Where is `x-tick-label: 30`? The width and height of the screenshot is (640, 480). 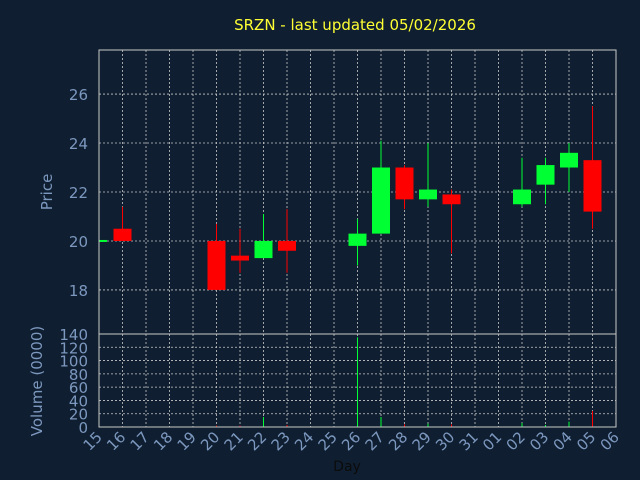
x-tick-label: 30 is located at coordinates (445, 441).